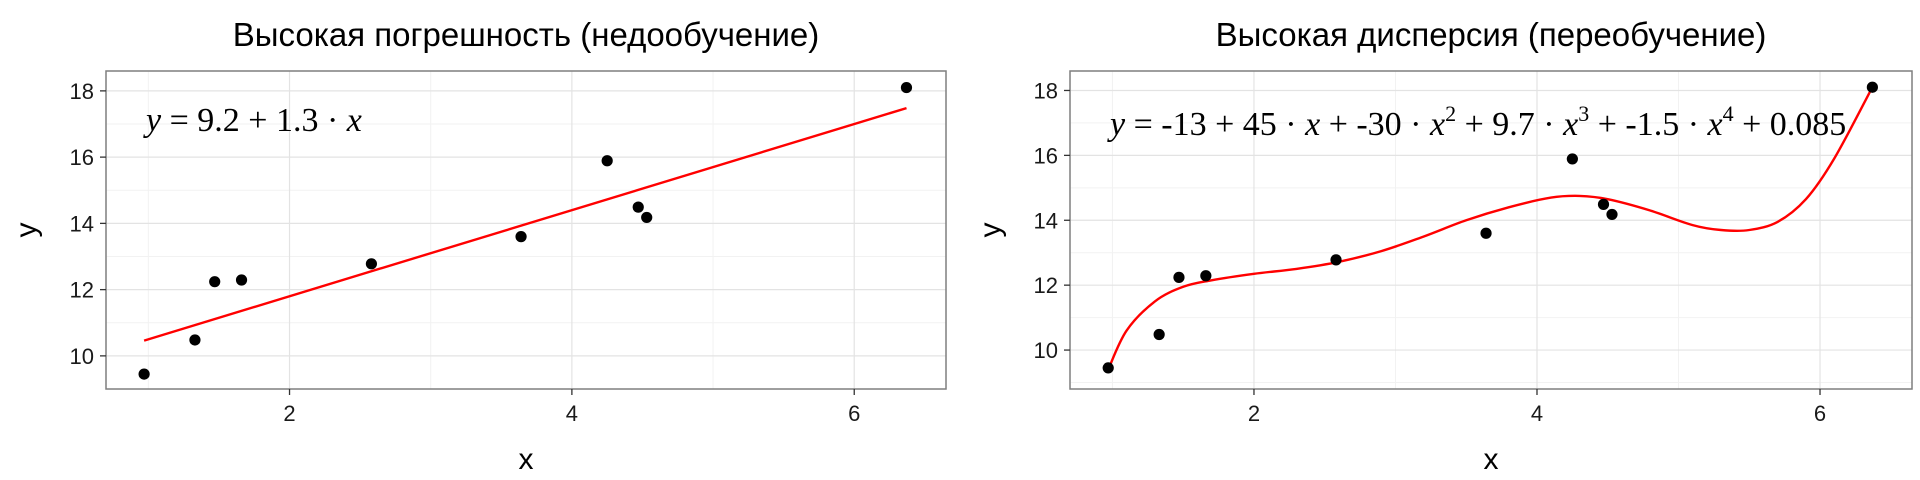  Describe the element at coordinates (1728, 113) in the screenshot. I see `equation-part: 4` at that location.